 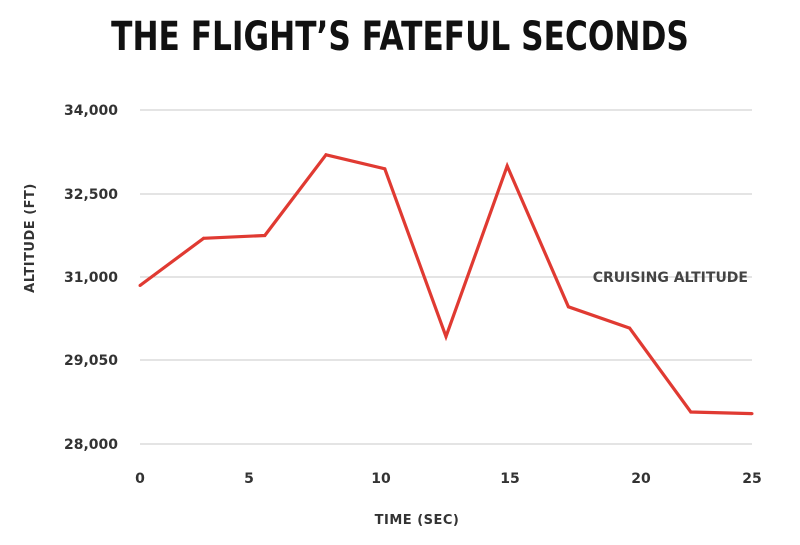 I want to click on y-axis-tick-labels: 34,000 32,500 31,000 29,050 28,000, so click(x=91, y=278).